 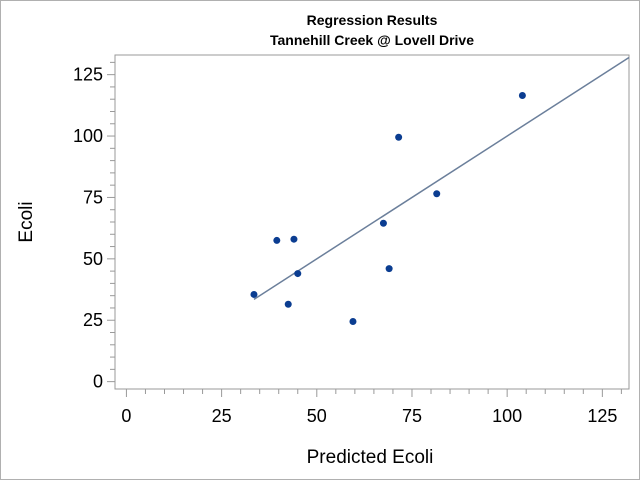 What do you see at coordinates (412, 416) in the screenshot?
I see `x-tick-label: 75` at bounding box center [412, 416].